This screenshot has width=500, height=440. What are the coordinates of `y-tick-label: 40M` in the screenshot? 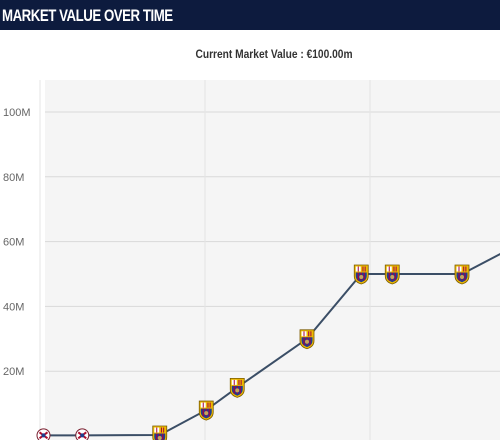 It's located at (13, 307).